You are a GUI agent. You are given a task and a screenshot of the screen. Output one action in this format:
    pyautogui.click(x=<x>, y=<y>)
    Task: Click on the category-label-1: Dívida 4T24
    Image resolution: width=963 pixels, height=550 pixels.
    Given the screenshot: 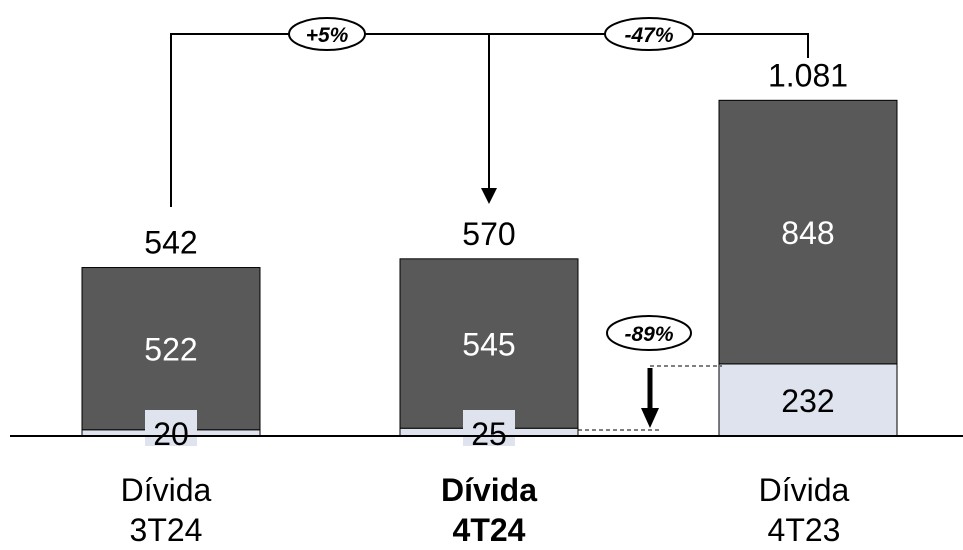 What is the action you would take?
    pyautogui.click(x=489, y=510)
    